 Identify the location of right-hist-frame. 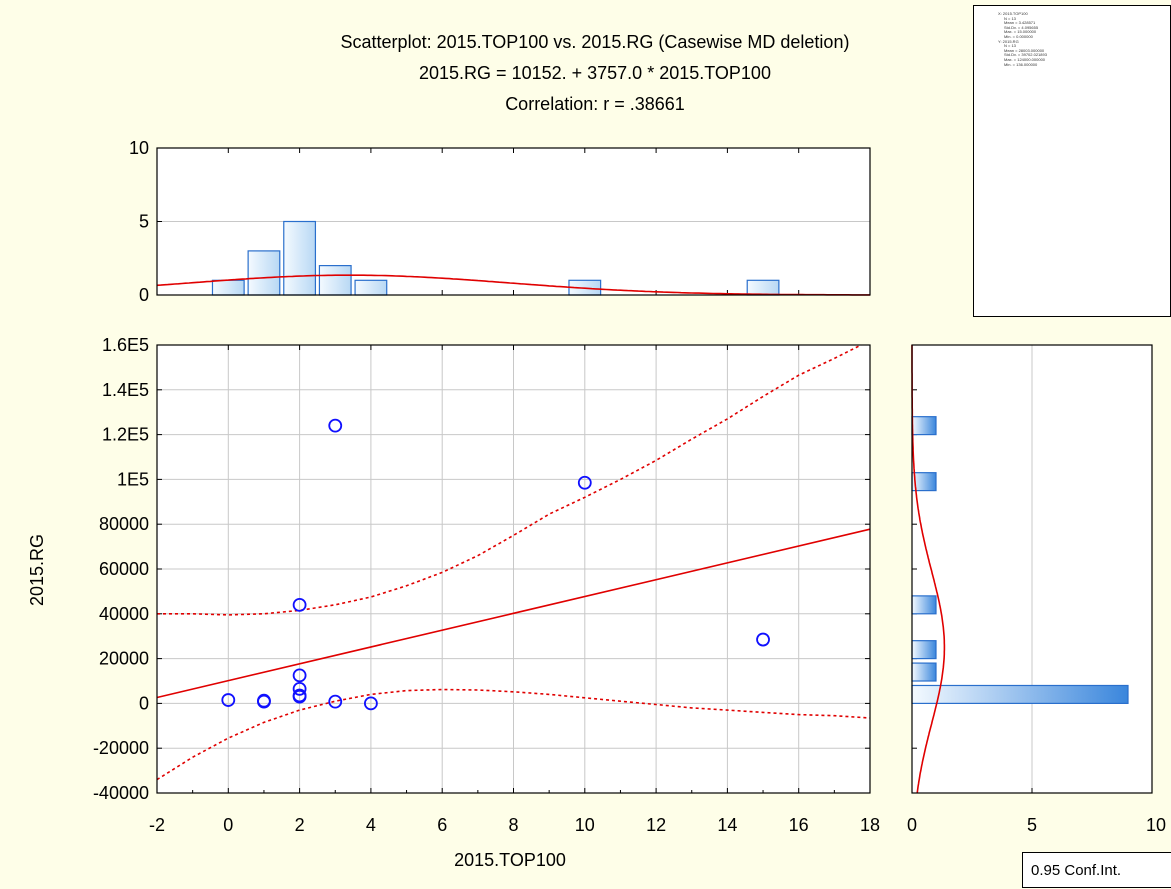
(1032, 569).